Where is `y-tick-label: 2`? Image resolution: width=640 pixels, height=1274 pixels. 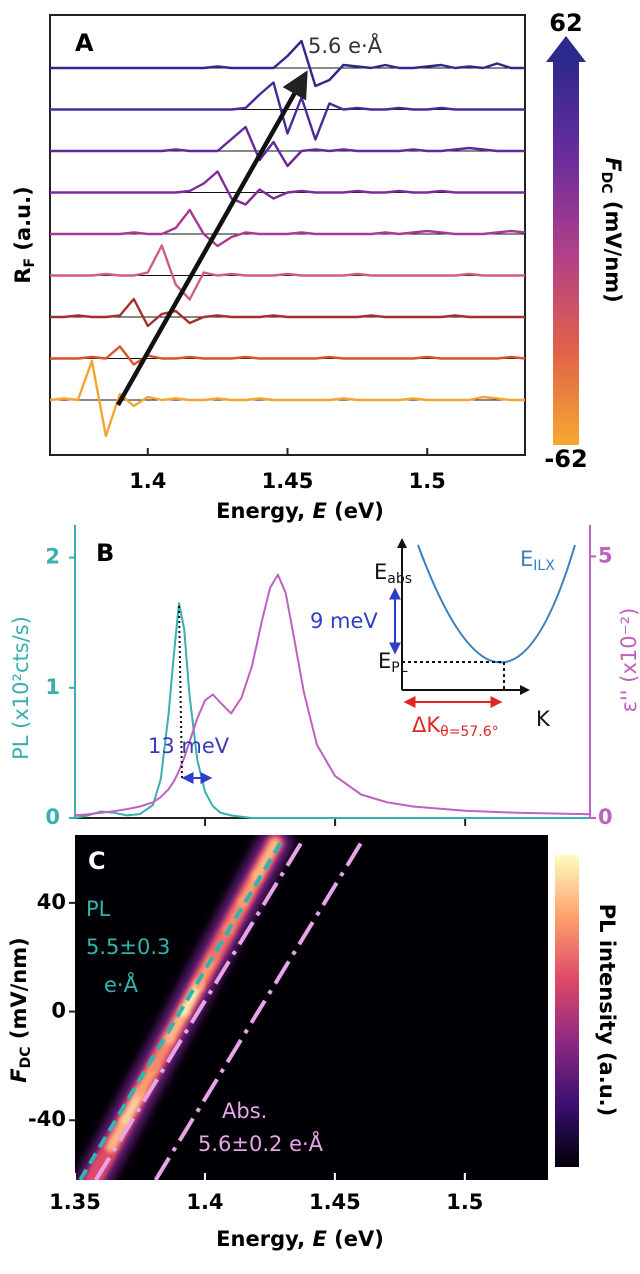 y-tick-label: 2 is located at coordinates (52, 557).